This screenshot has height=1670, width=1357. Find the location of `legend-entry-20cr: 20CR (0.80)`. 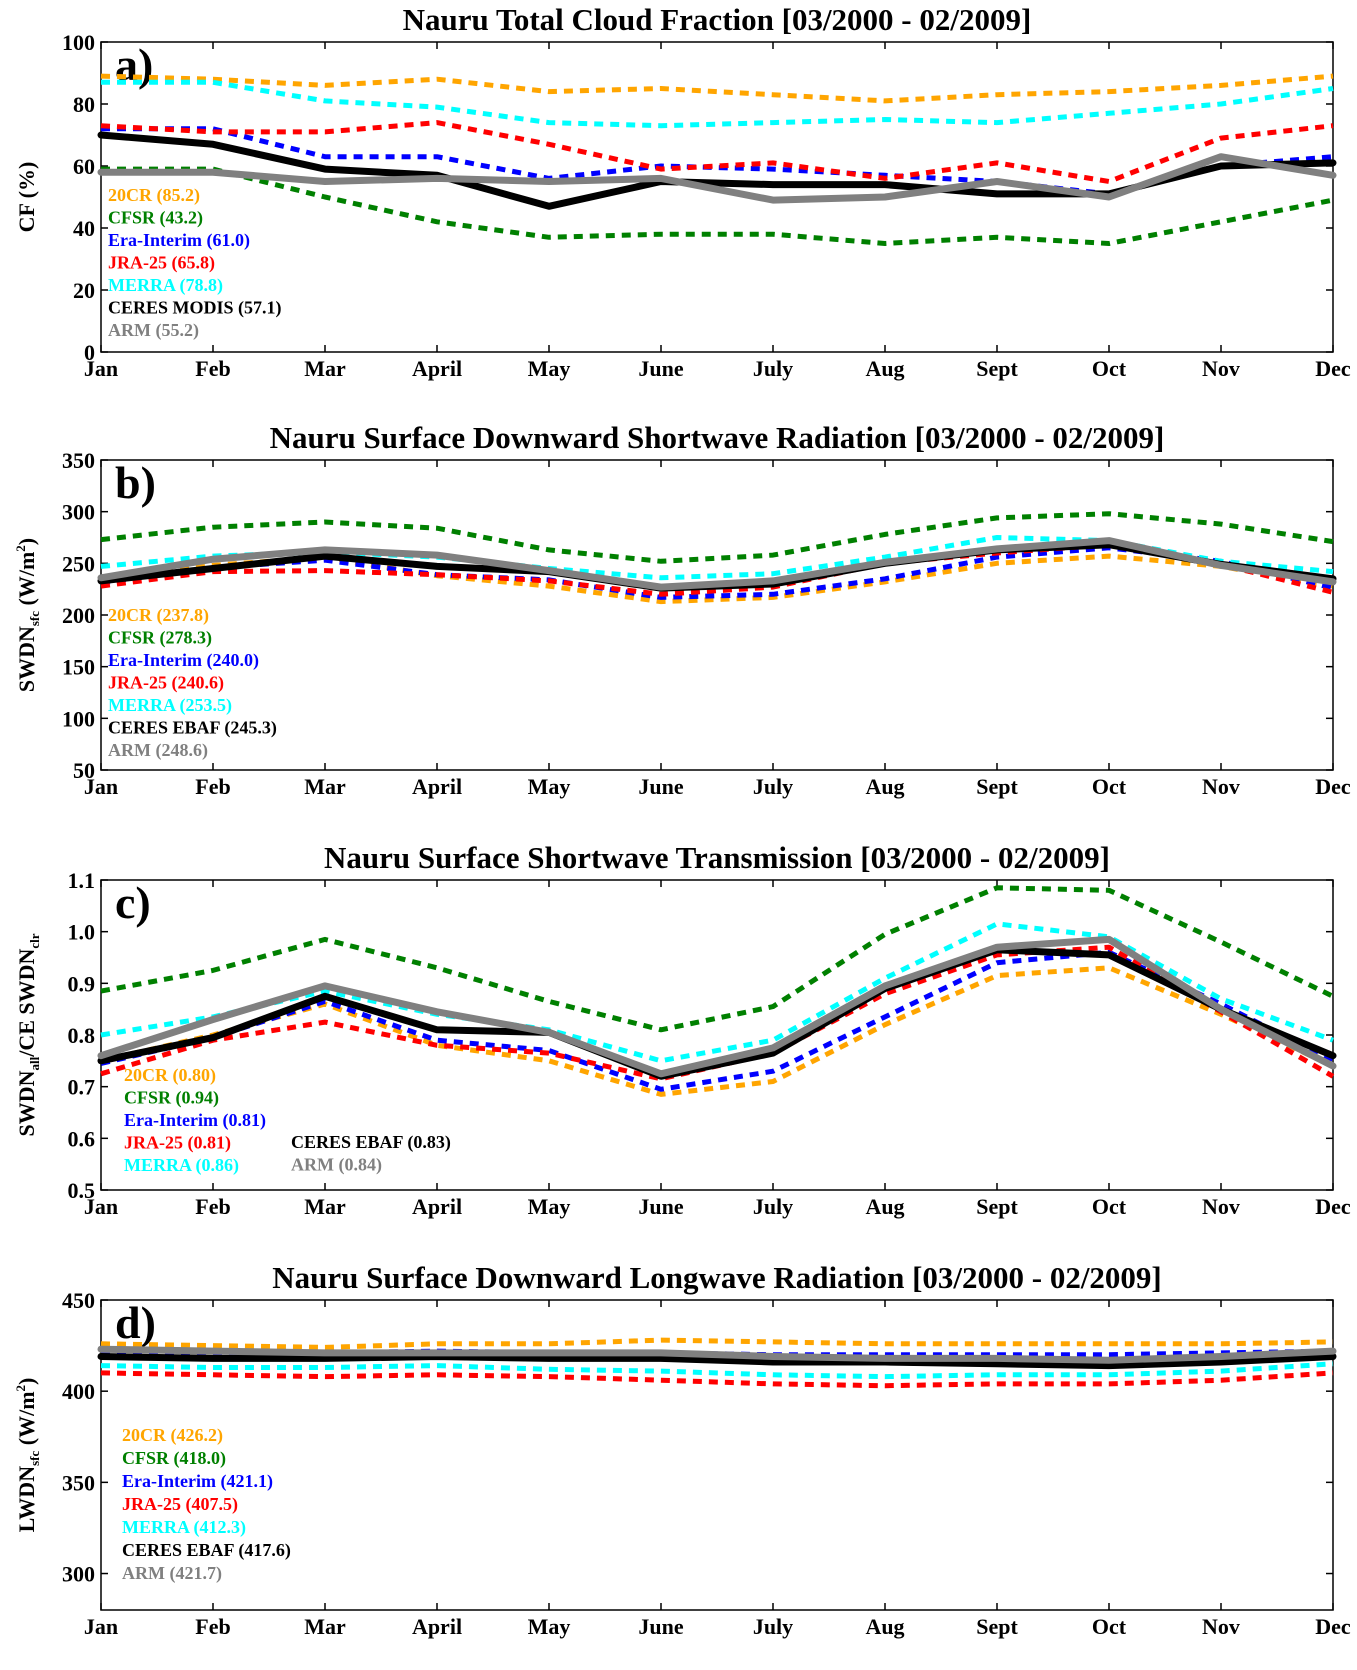

legend-entry-20cr: 20CR (0.80) is located at coordinates (170, 1075).